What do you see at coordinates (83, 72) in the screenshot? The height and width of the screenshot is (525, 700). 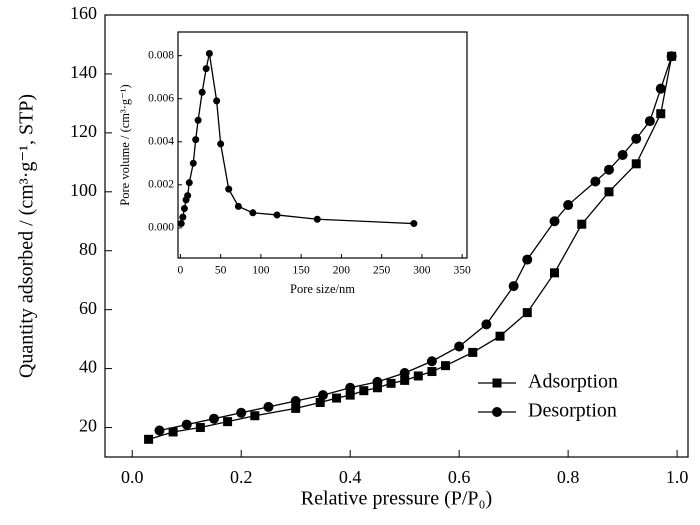 I see `y-tick-label: 140` at bounding box center [83, 72].